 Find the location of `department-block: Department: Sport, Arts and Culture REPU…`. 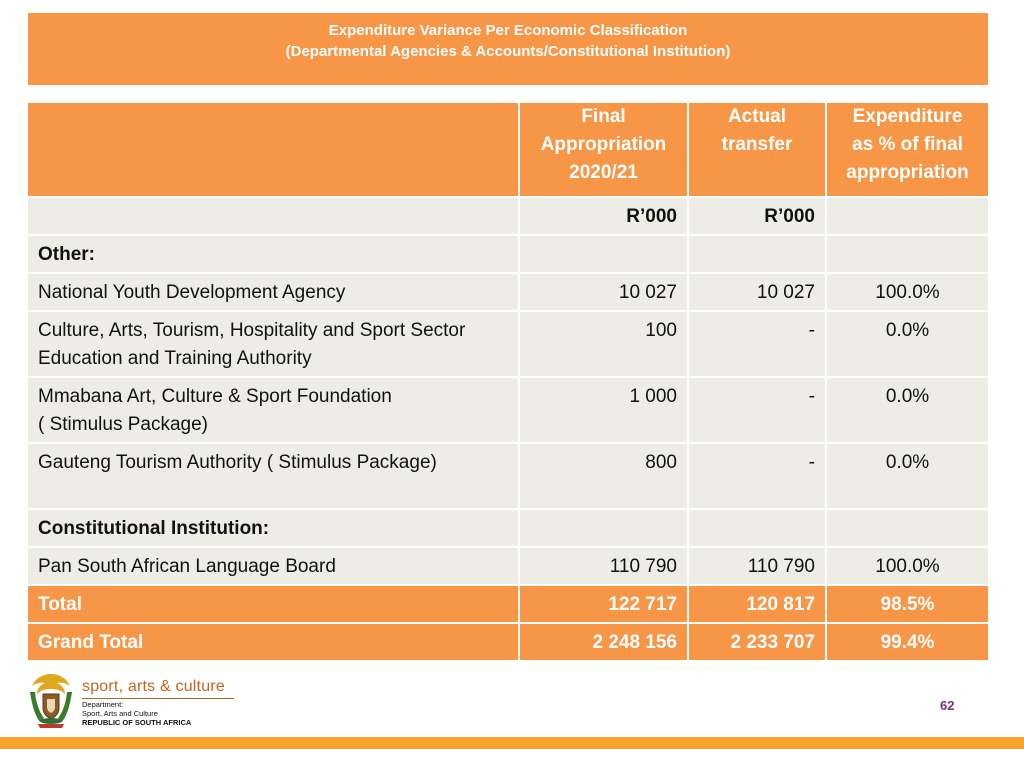

department-block: Department: Sport, Arts and Culture REPU… is located at coordinates (137, 713).